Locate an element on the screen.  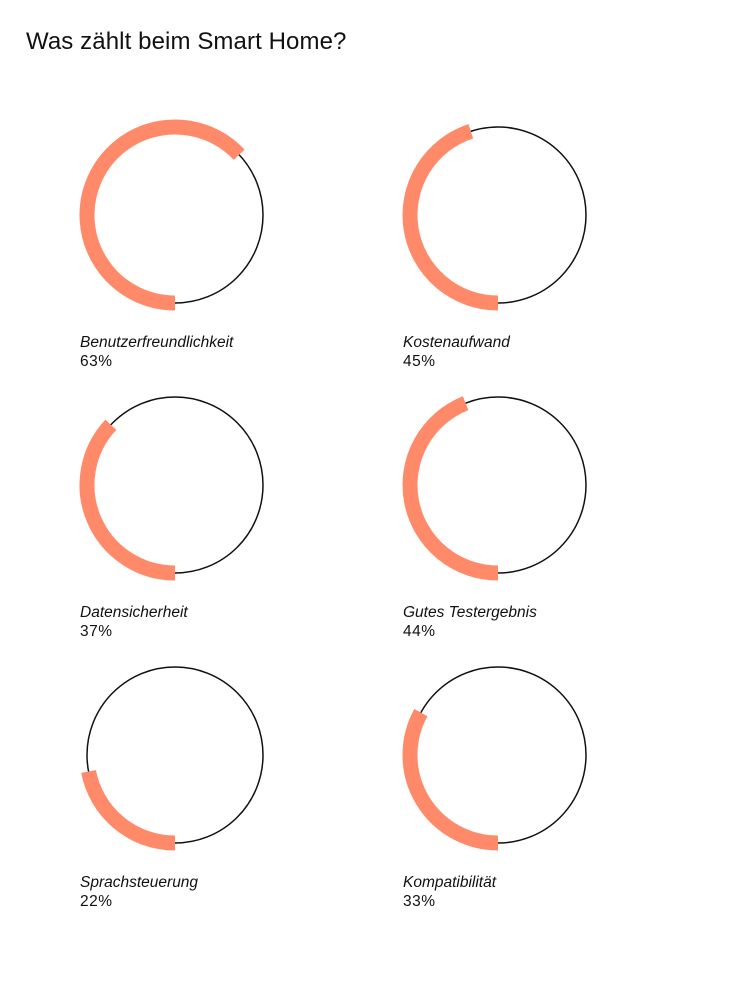
chart-title: Was zählt beim Smart Home? is located at coordinates (186, 41).